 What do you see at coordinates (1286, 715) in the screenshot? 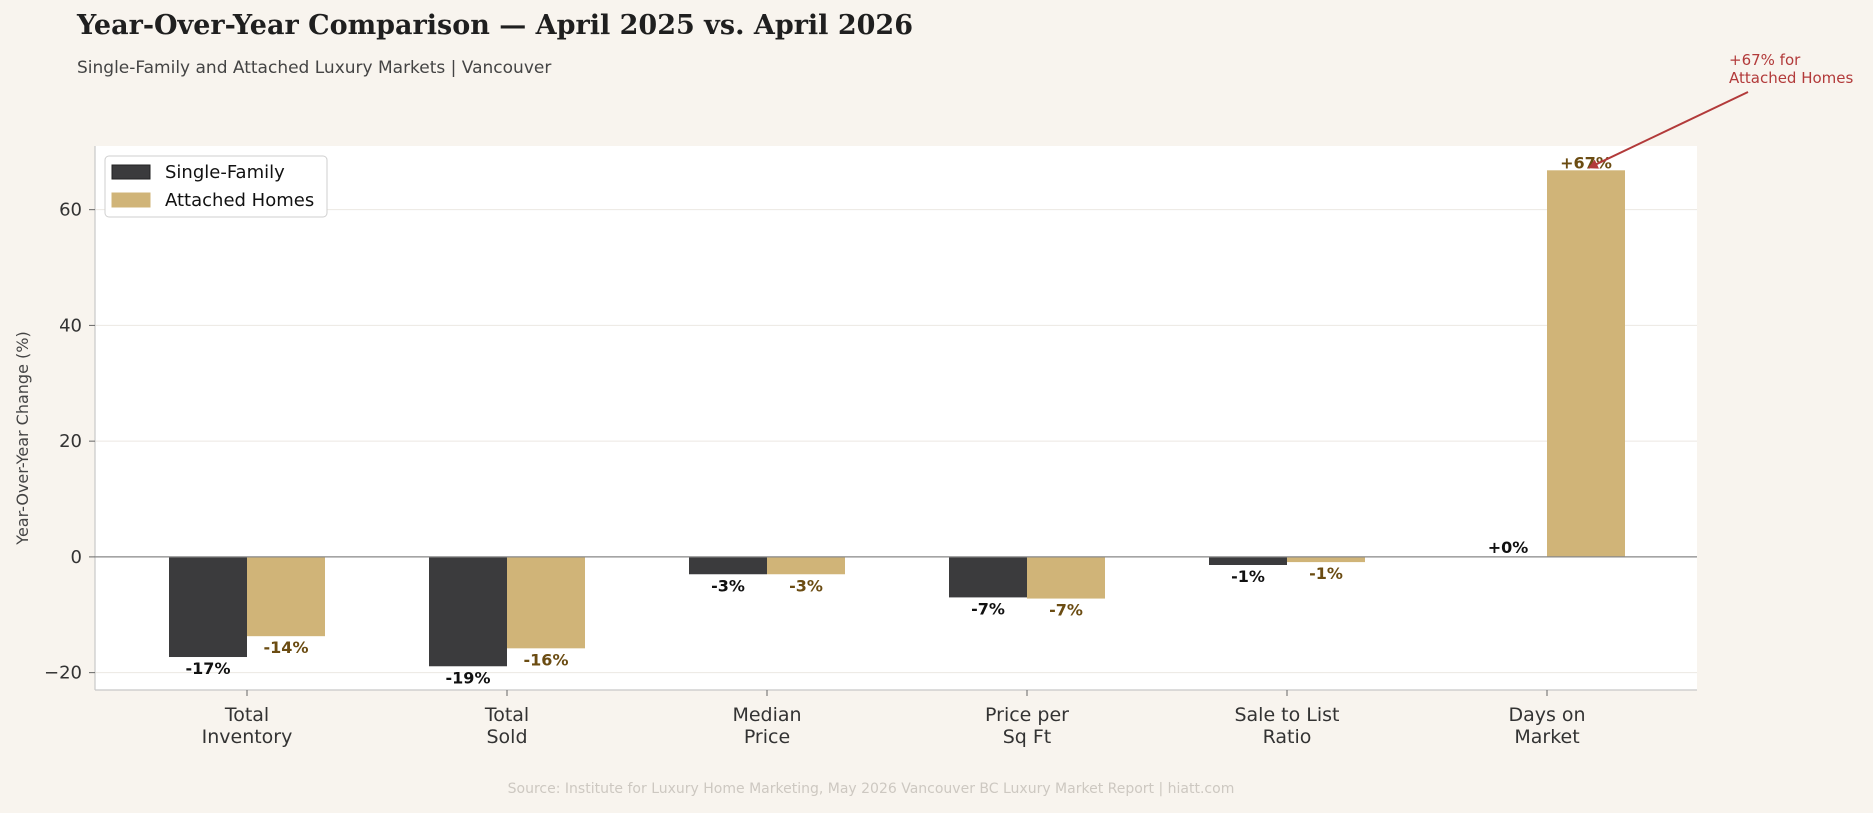
I see `x-tick-label: Sale to List` at bounding box center [1286, 715].